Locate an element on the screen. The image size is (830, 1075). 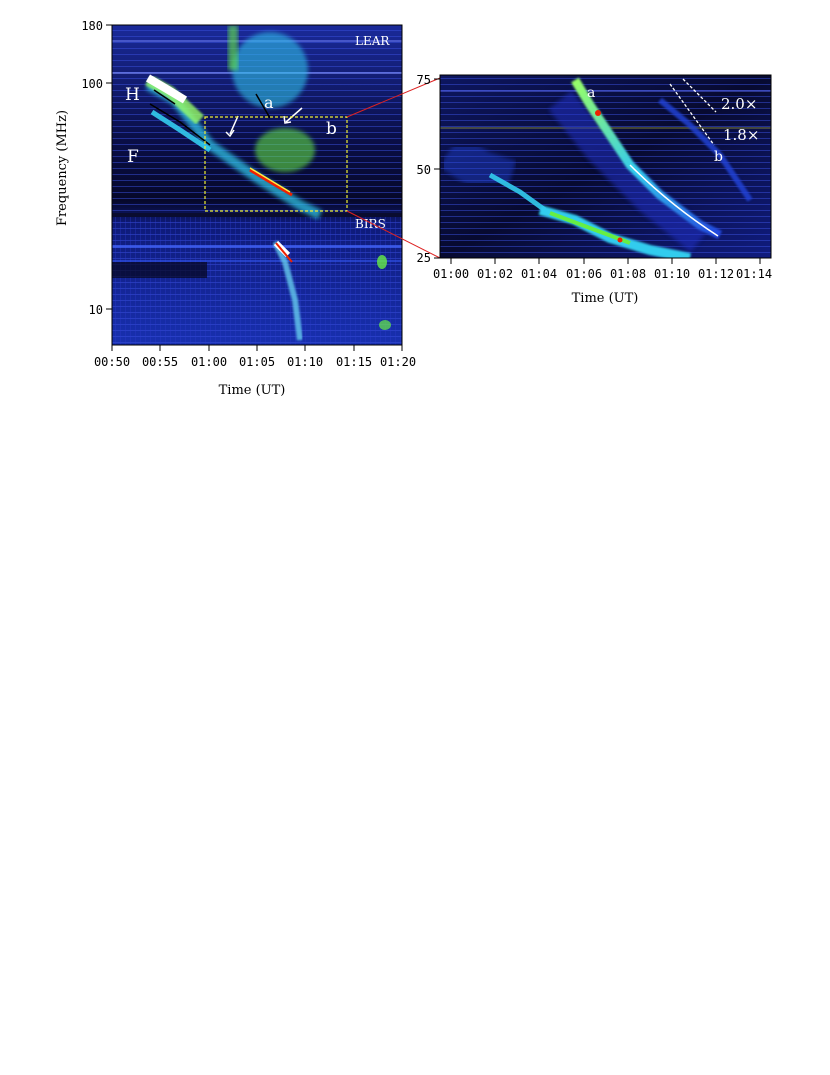
label-f: F is located at coordinates (133, 157).